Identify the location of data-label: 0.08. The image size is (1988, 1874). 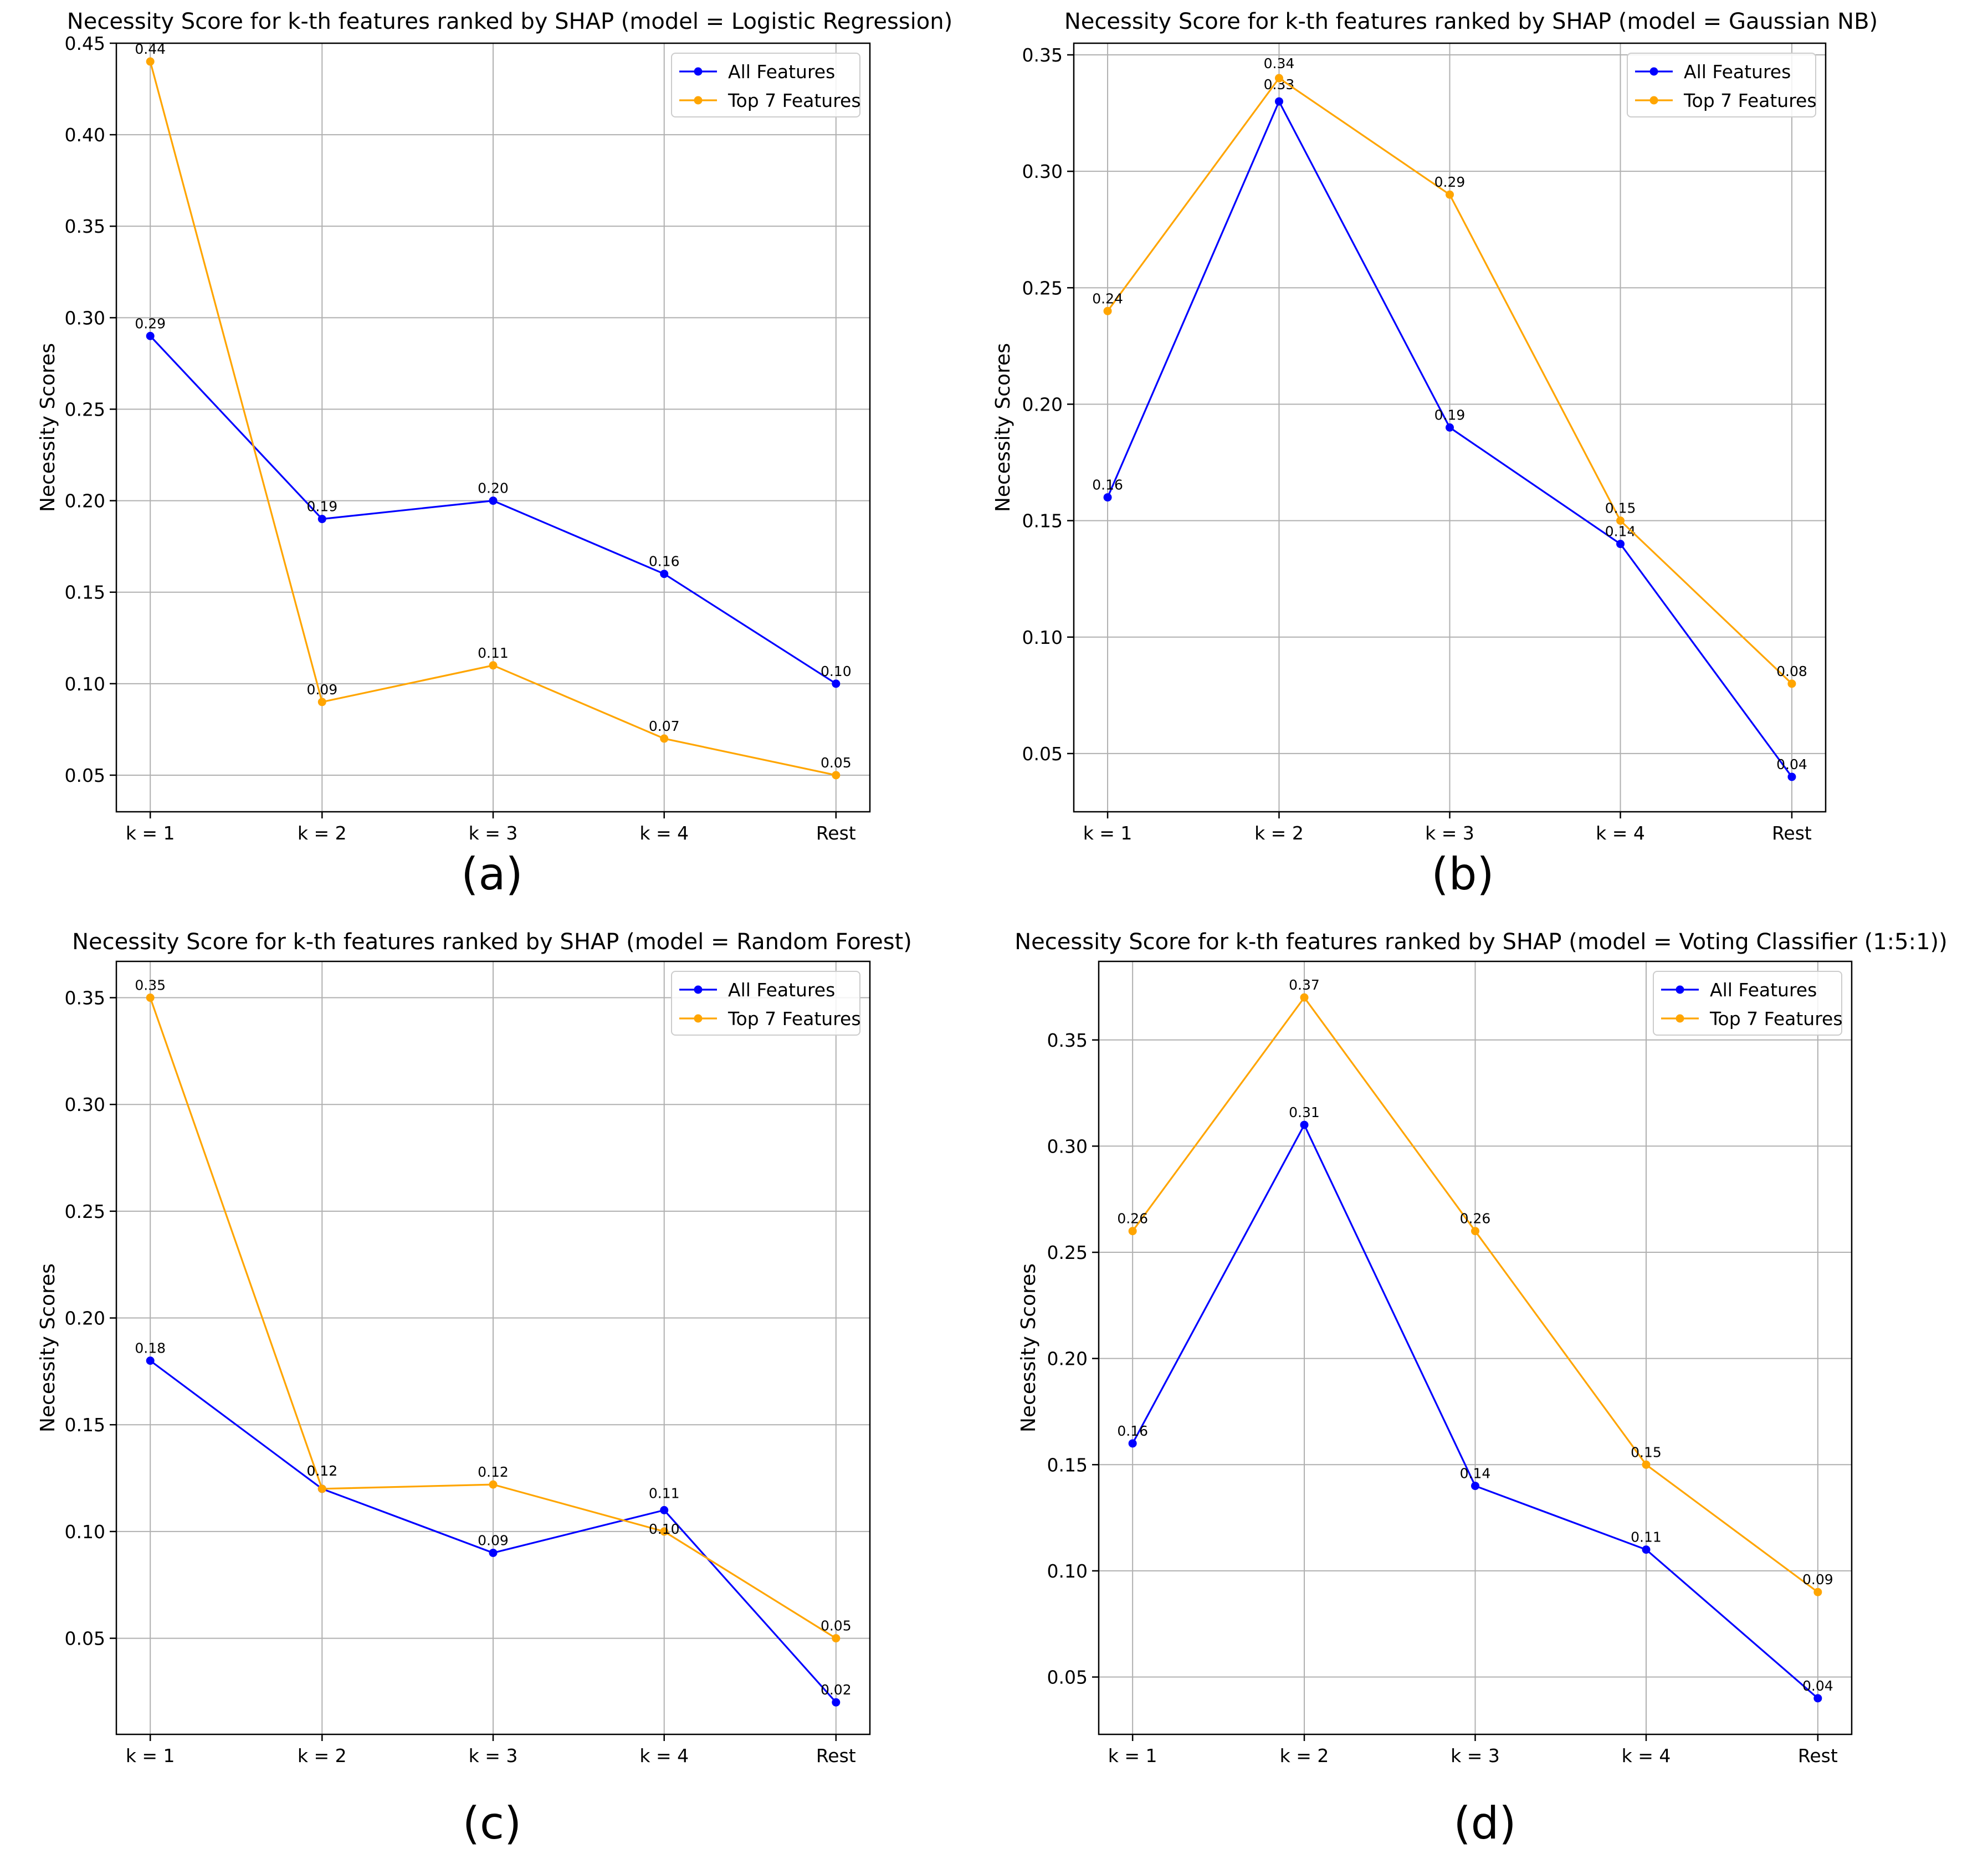
(1791, 671).